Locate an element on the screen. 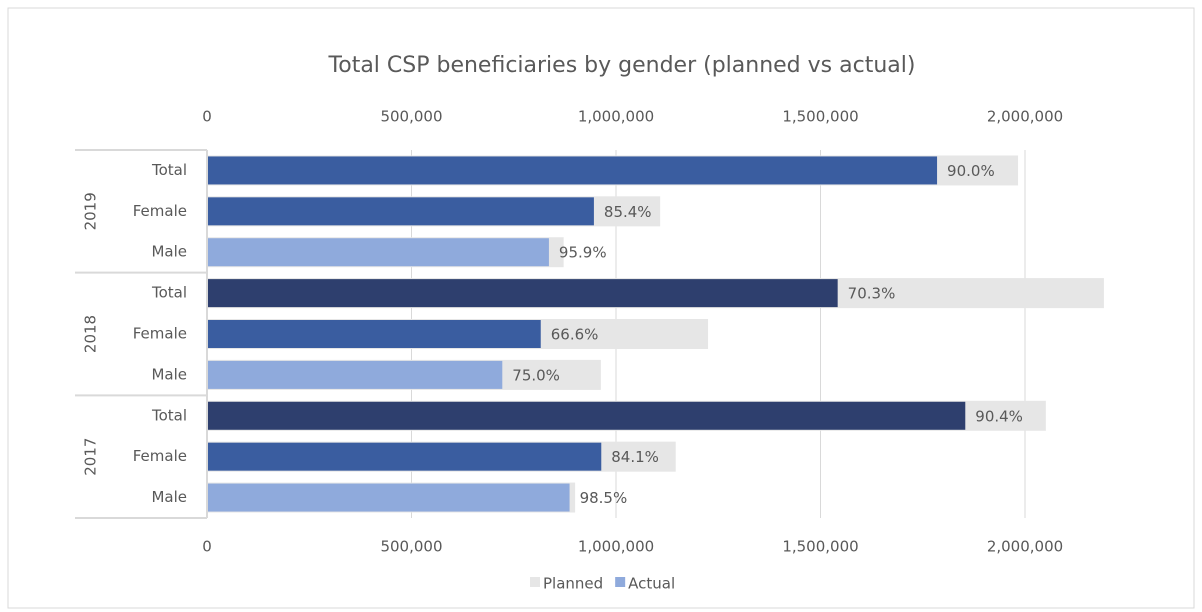 Image resolution: width=1202 pixels, height=612 pixels. x-tick-label-bottom: 0 is located at coordinates (207, 547).